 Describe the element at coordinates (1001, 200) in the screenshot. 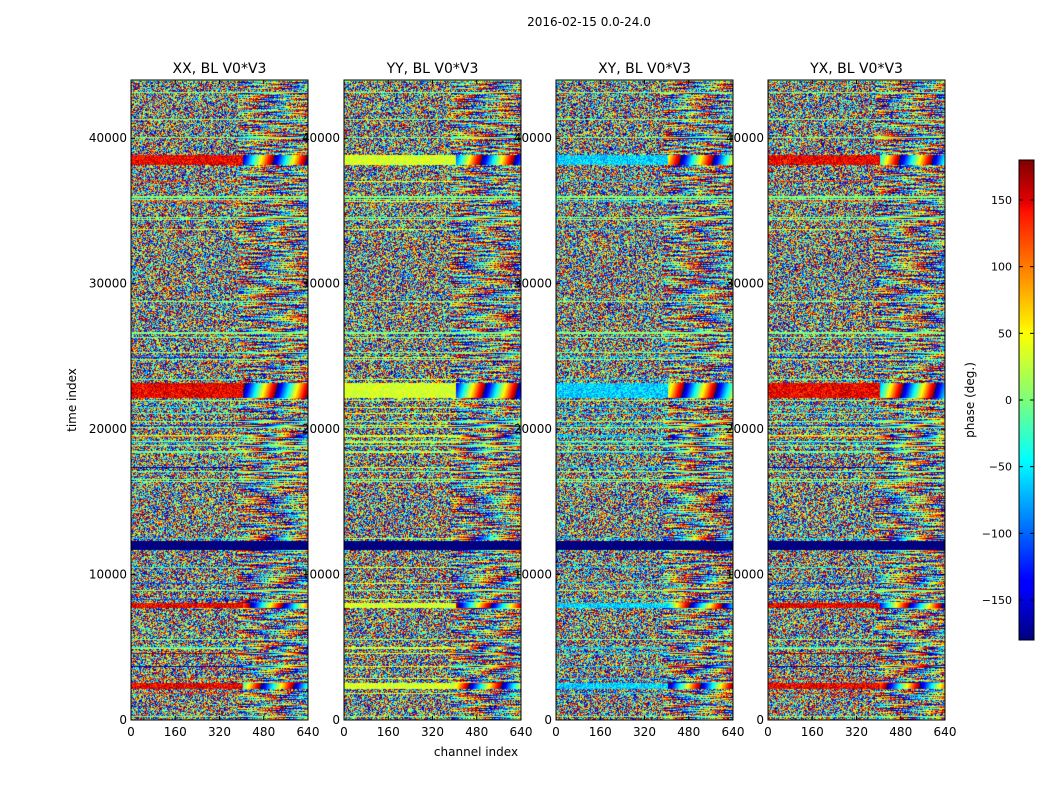

I see `colorbar-tick-label: 150` at that location.